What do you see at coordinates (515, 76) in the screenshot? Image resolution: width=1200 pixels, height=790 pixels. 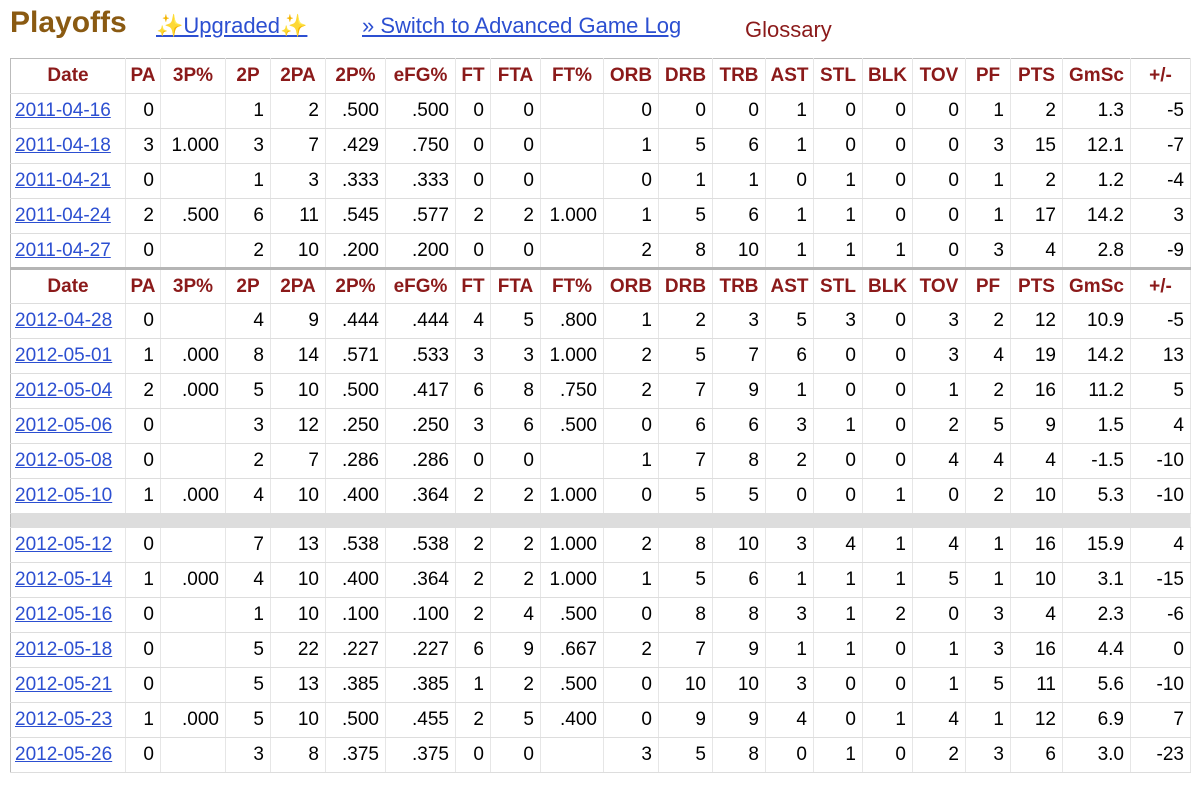 I see `column-header: FTA` at bounding box center [515, 76].